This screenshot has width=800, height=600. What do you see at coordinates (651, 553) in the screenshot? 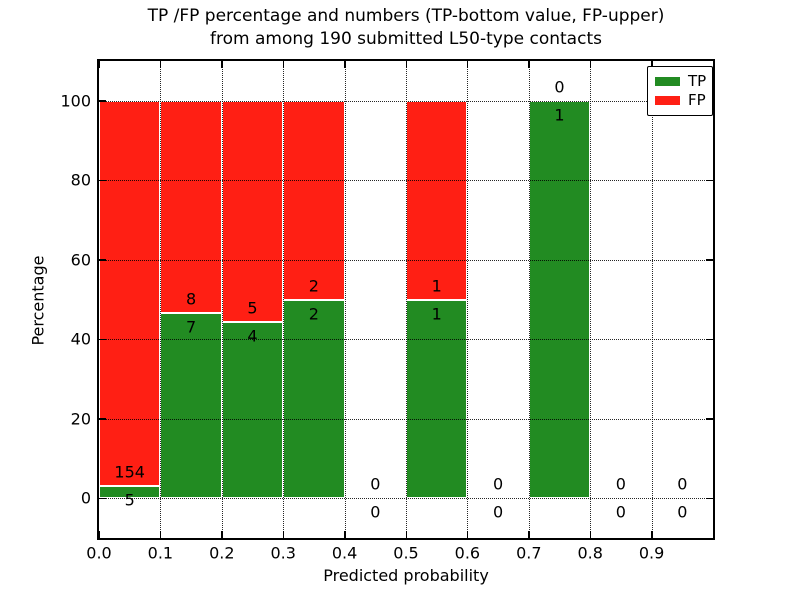
I see `x-tick-label: 0.9` at bounding box center [651, 553].